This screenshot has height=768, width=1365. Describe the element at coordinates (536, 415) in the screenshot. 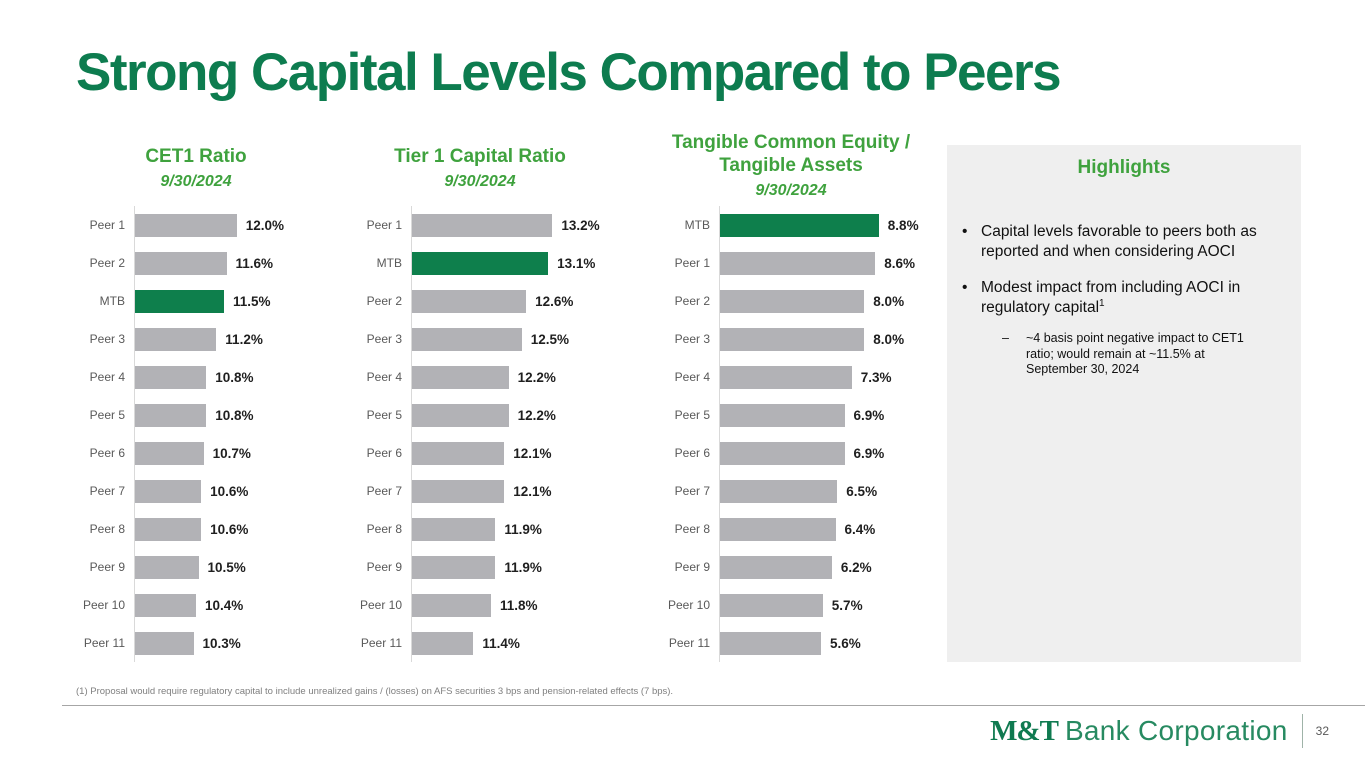

I see `bar-value-label: 12.2%` at that location.